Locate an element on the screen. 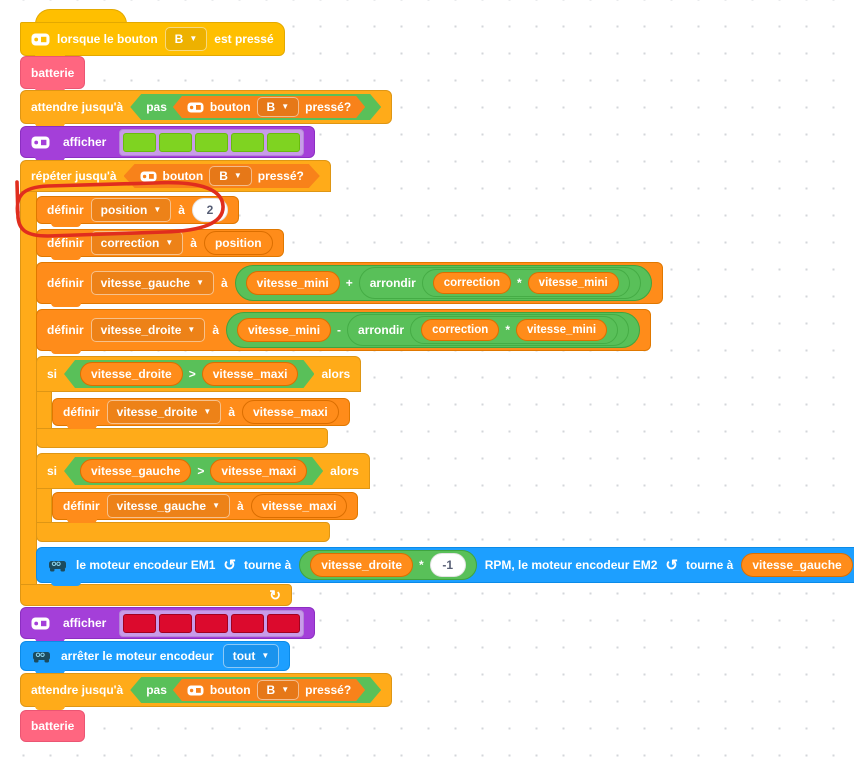 This screenshot has width=854, height=757. display-block-red: afficher is located at coordinates (168, 624).